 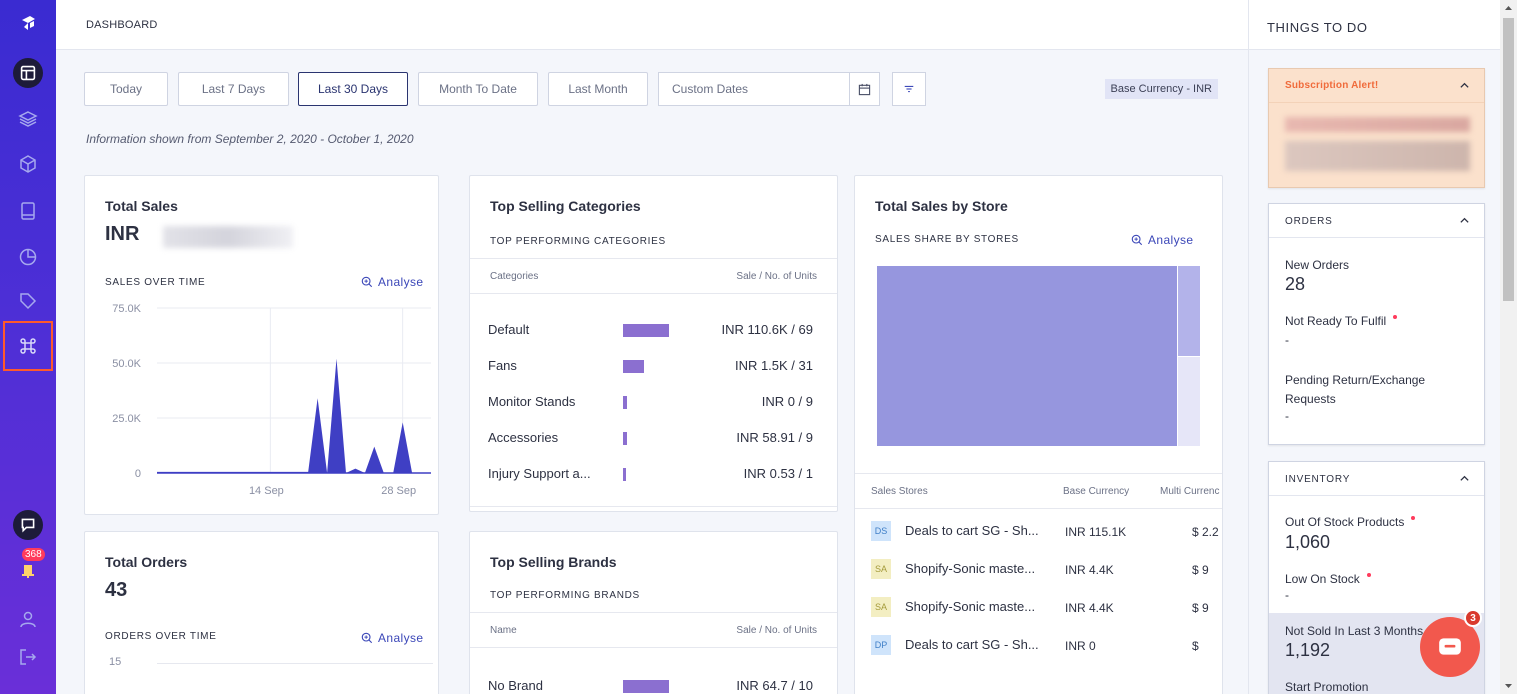 I want to click on row-name: Accessories, so click(x=523, y=437).